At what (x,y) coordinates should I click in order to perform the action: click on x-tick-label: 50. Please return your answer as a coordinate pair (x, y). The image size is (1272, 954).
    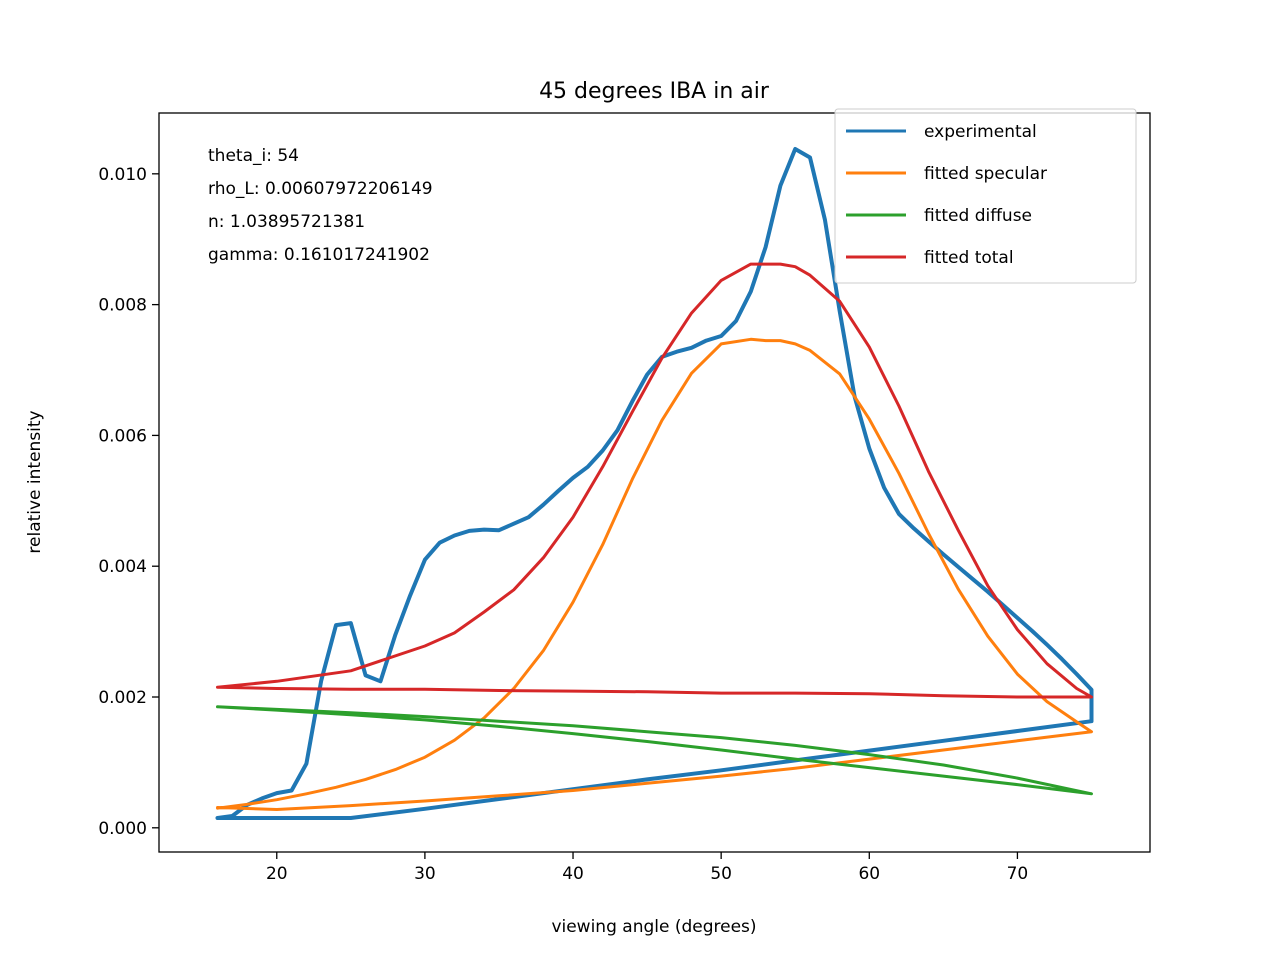
    Looking at the image, I should click on (721, 874).